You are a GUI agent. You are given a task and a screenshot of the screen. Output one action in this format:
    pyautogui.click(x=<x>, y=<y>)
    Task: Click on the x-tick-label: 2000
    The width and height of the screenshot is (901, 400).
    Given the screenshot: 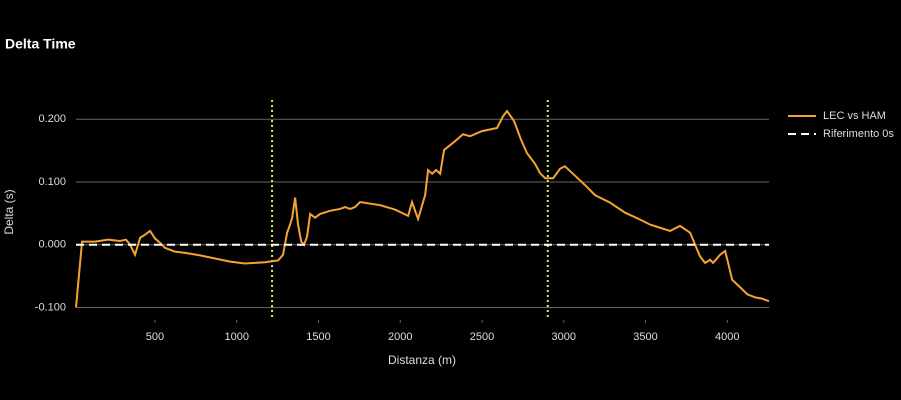 What is the action you would take?
    pyautogui.click(x=400, y=337)
    